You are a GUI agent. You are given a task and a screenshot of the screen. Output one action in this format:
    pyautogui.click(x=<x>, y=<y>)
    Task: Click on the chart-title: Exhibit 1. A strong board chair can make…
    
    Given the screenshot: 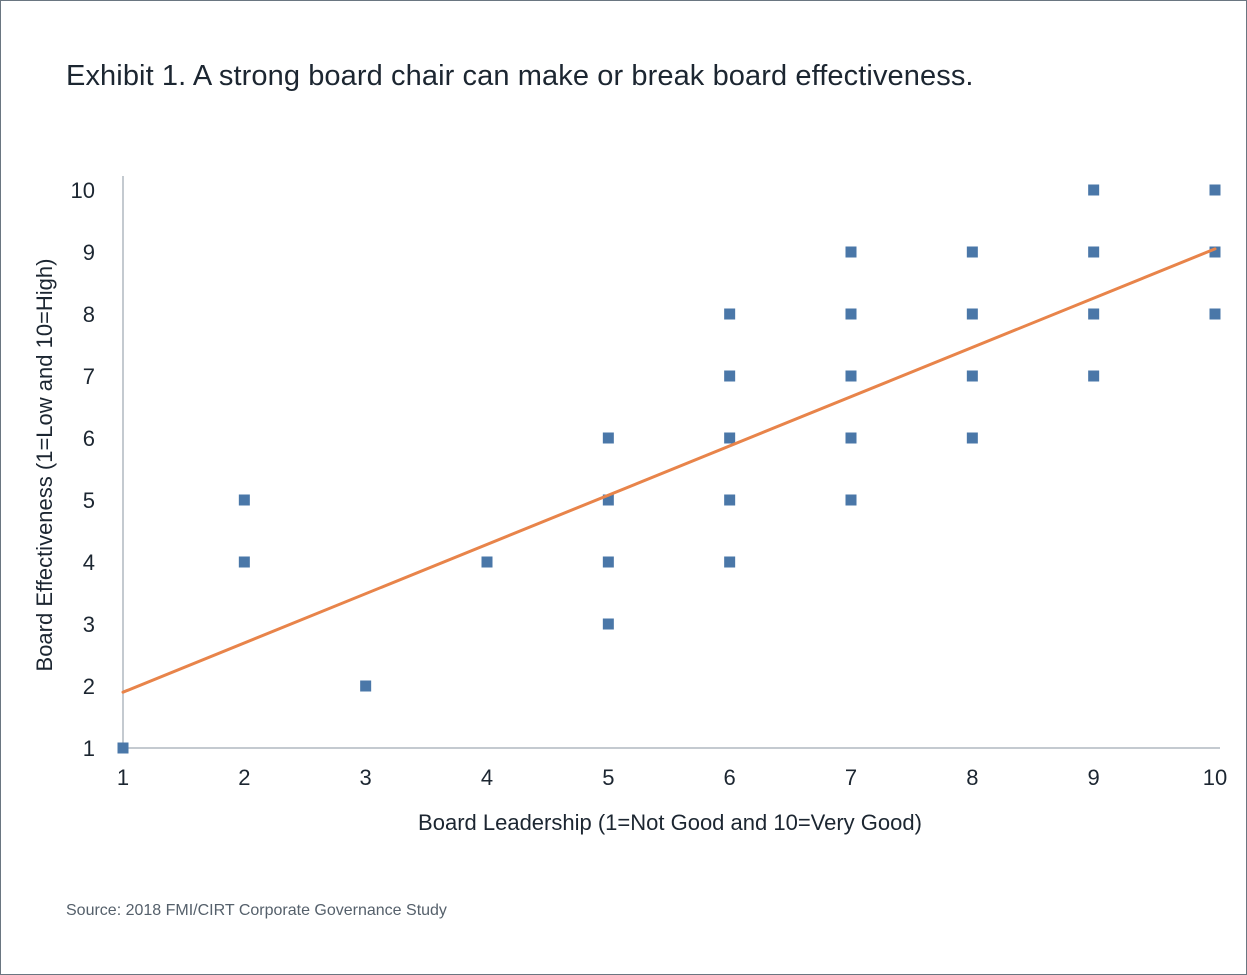 What is the action you would take?
    pyautogui.click(x=520, y=76)
    